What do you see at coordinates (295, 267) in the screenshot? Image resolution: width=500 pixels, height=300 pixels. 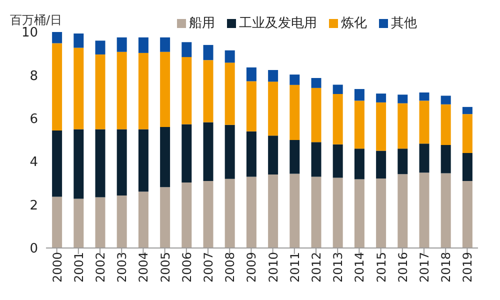 I see `x-tick-label: 2011` at bounding box center [295, 267].